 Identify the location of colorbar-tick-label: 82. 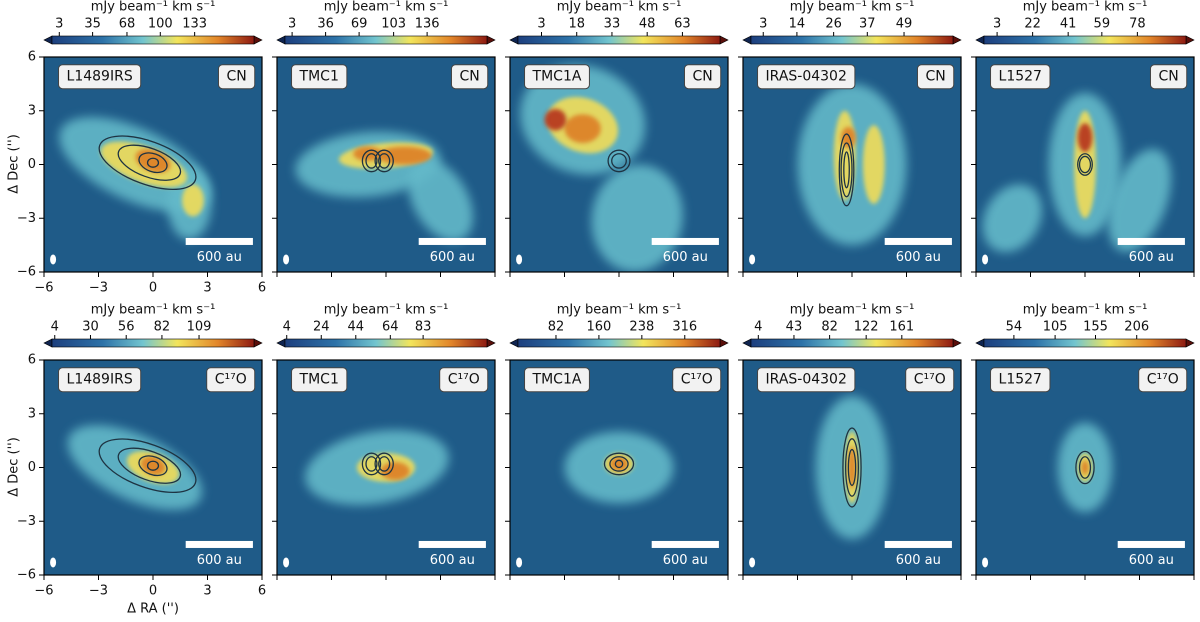
(162, 327).